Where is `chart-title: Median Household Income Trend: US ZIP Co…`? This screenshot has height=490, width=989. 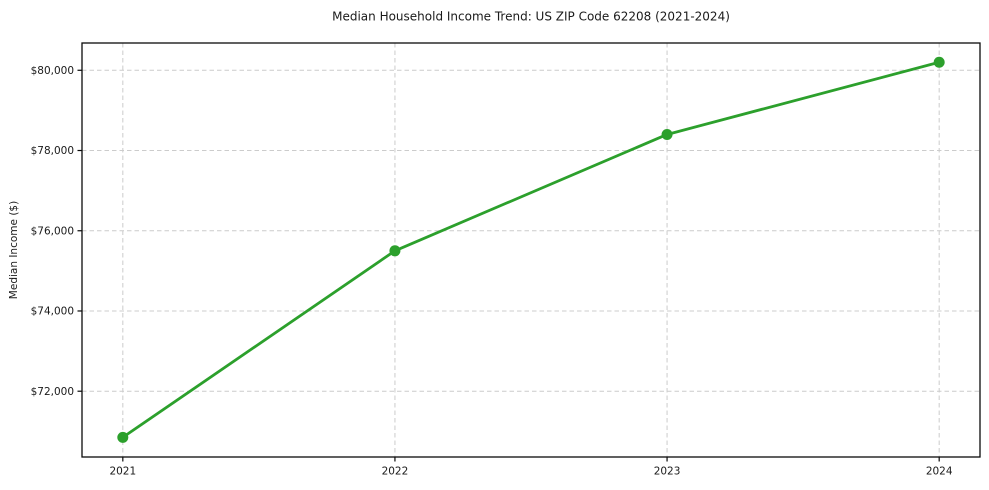 chart-title: Median Household Income Trend: US ZIP Co… is located at coordinates (531, 17).